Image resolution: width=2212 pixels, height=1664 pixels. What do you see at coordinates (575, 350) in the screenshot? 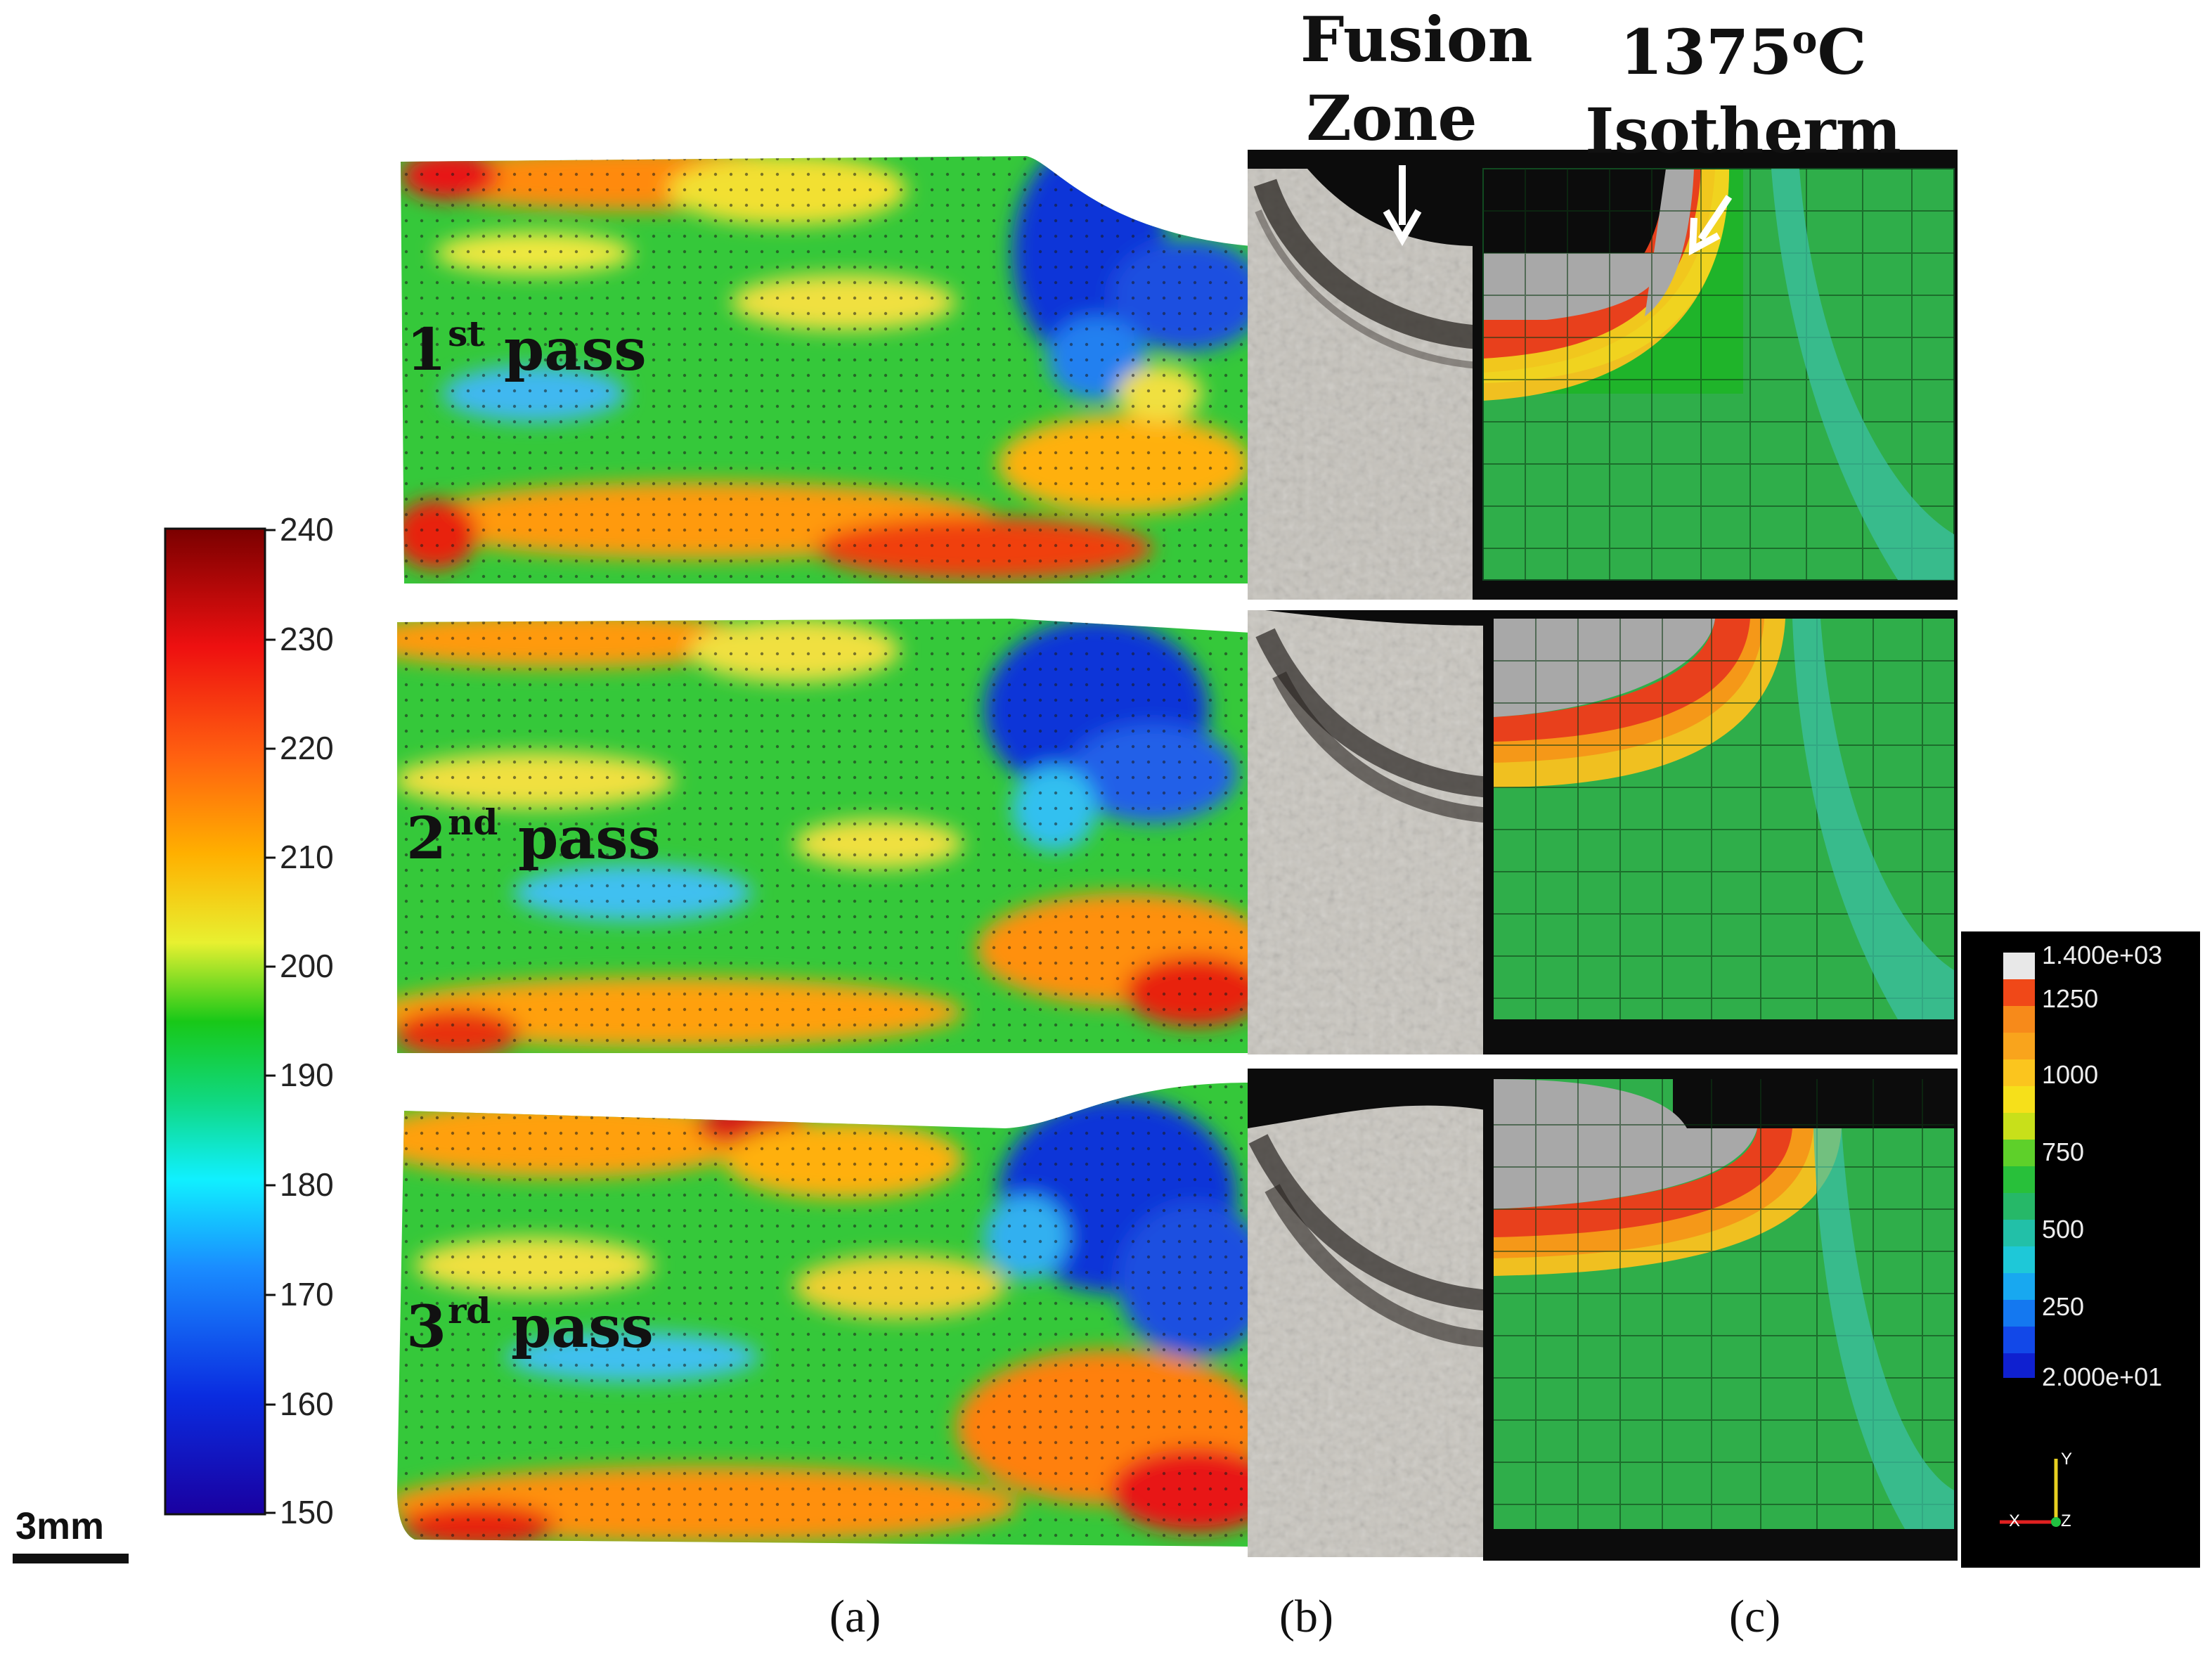
I see `pass-1-word: pass` at bounding box center [575, 350].